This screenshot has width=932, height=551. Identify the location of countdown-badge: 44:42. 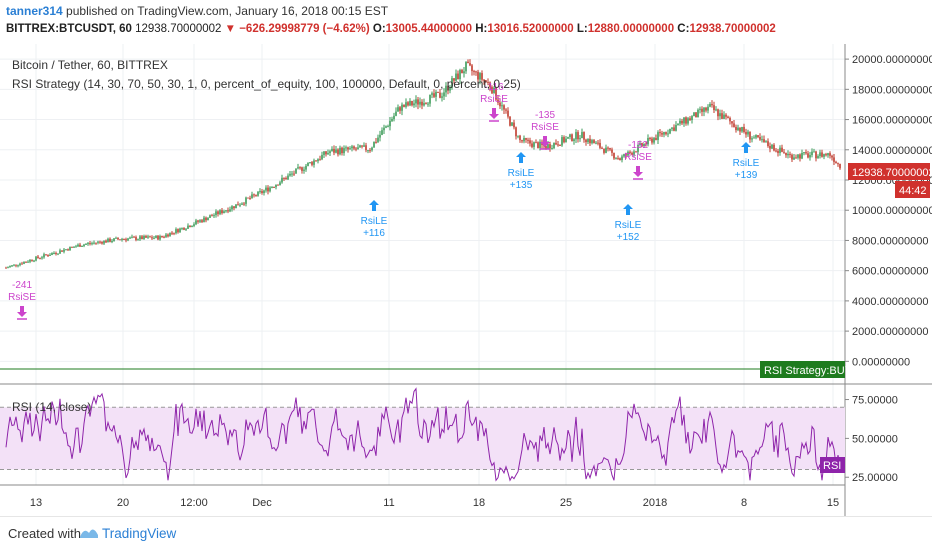
(912, 189).